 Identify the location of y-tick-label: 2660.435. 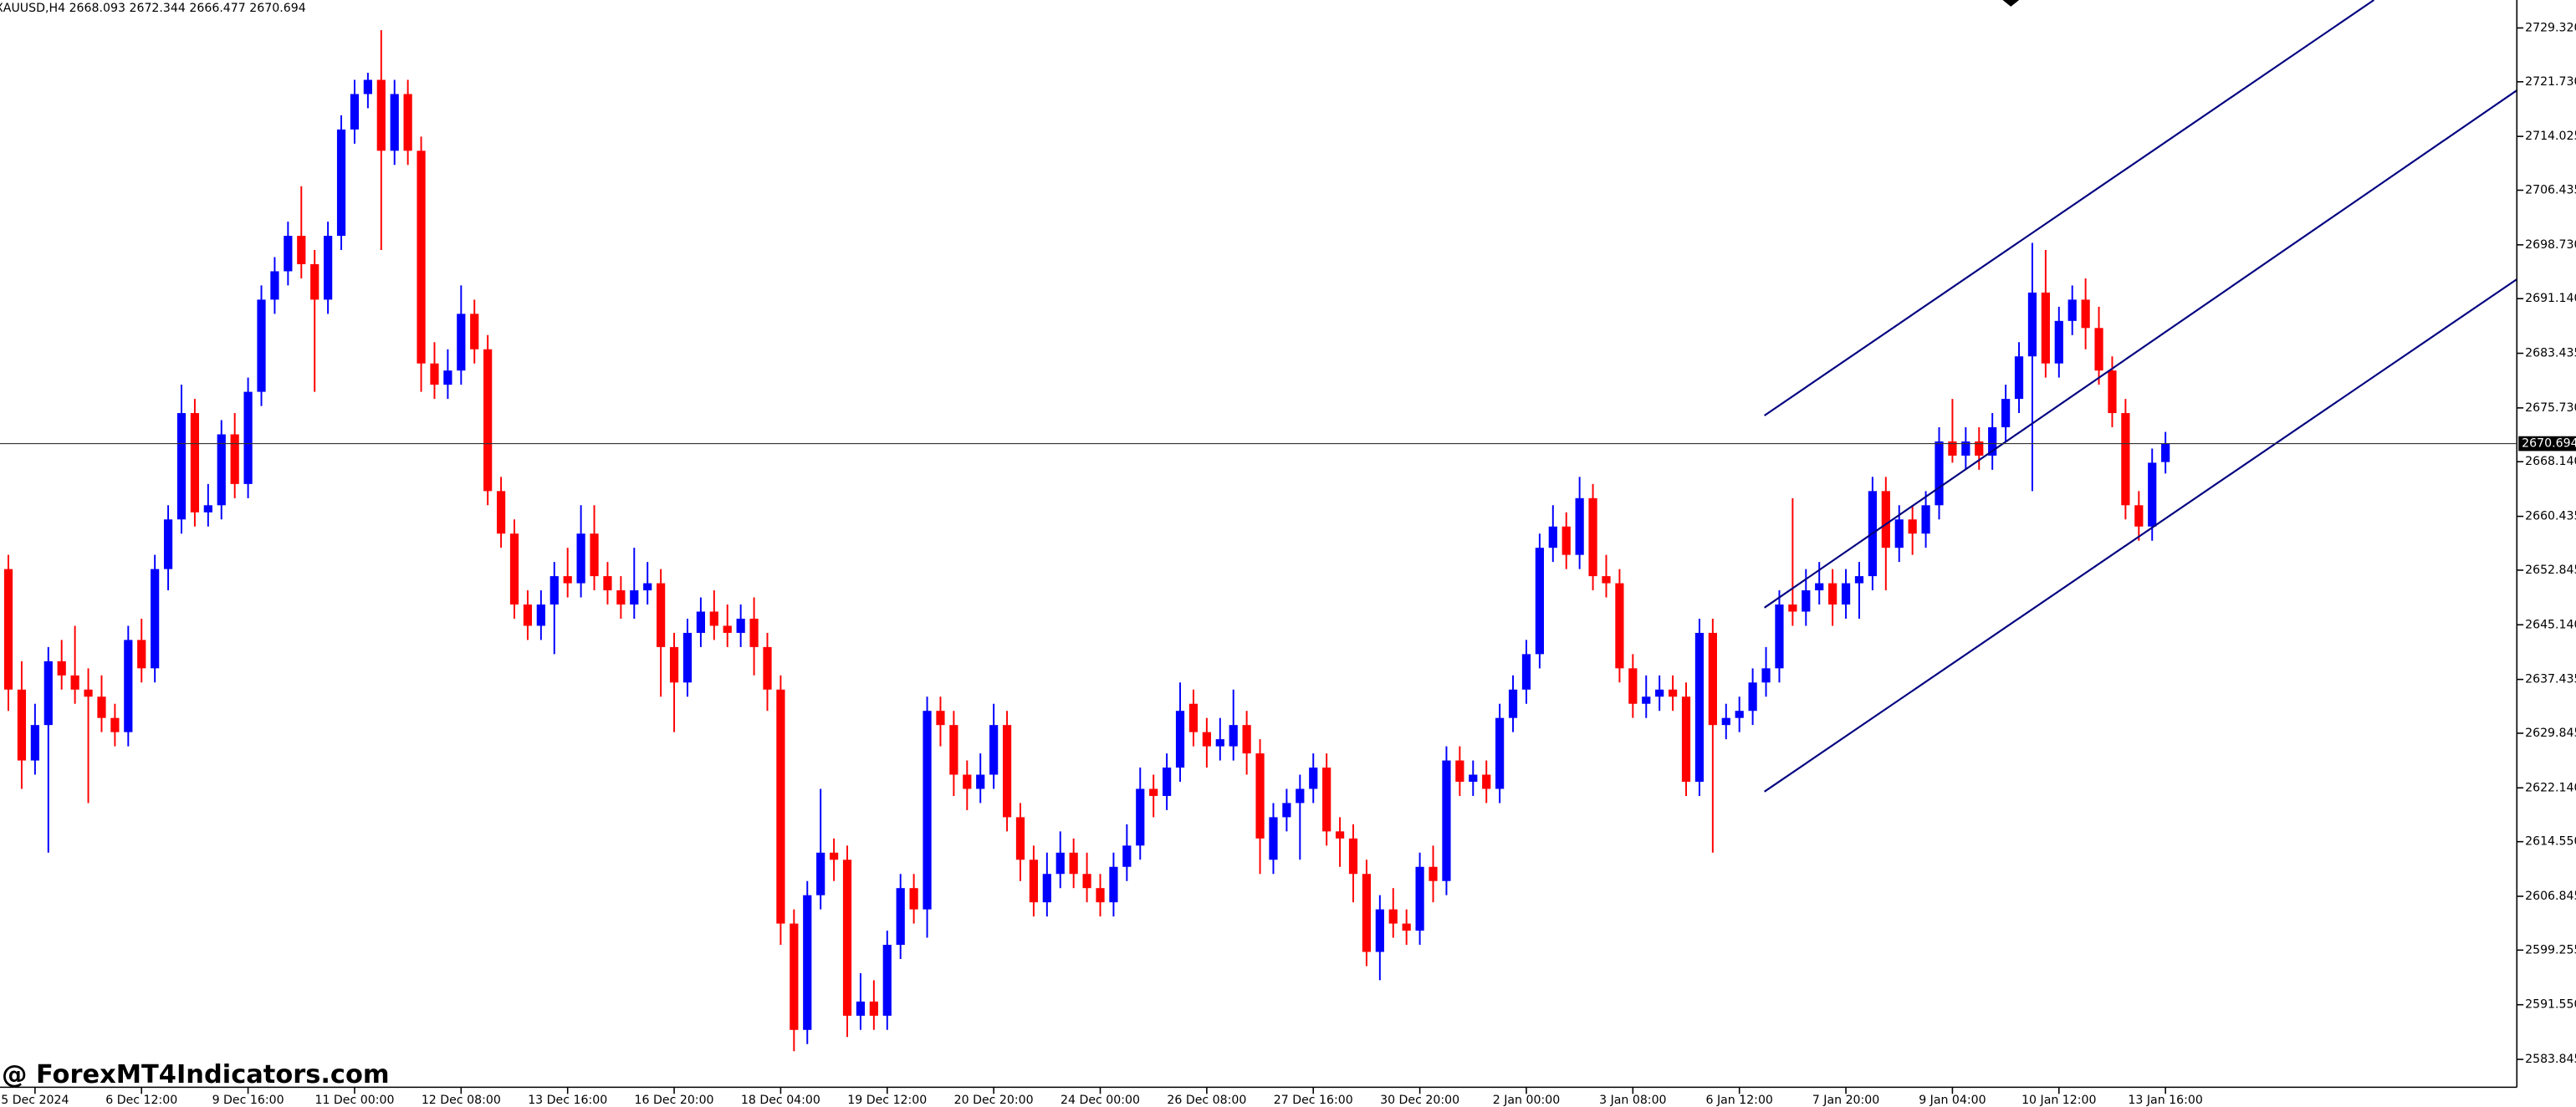
(2550, 516).